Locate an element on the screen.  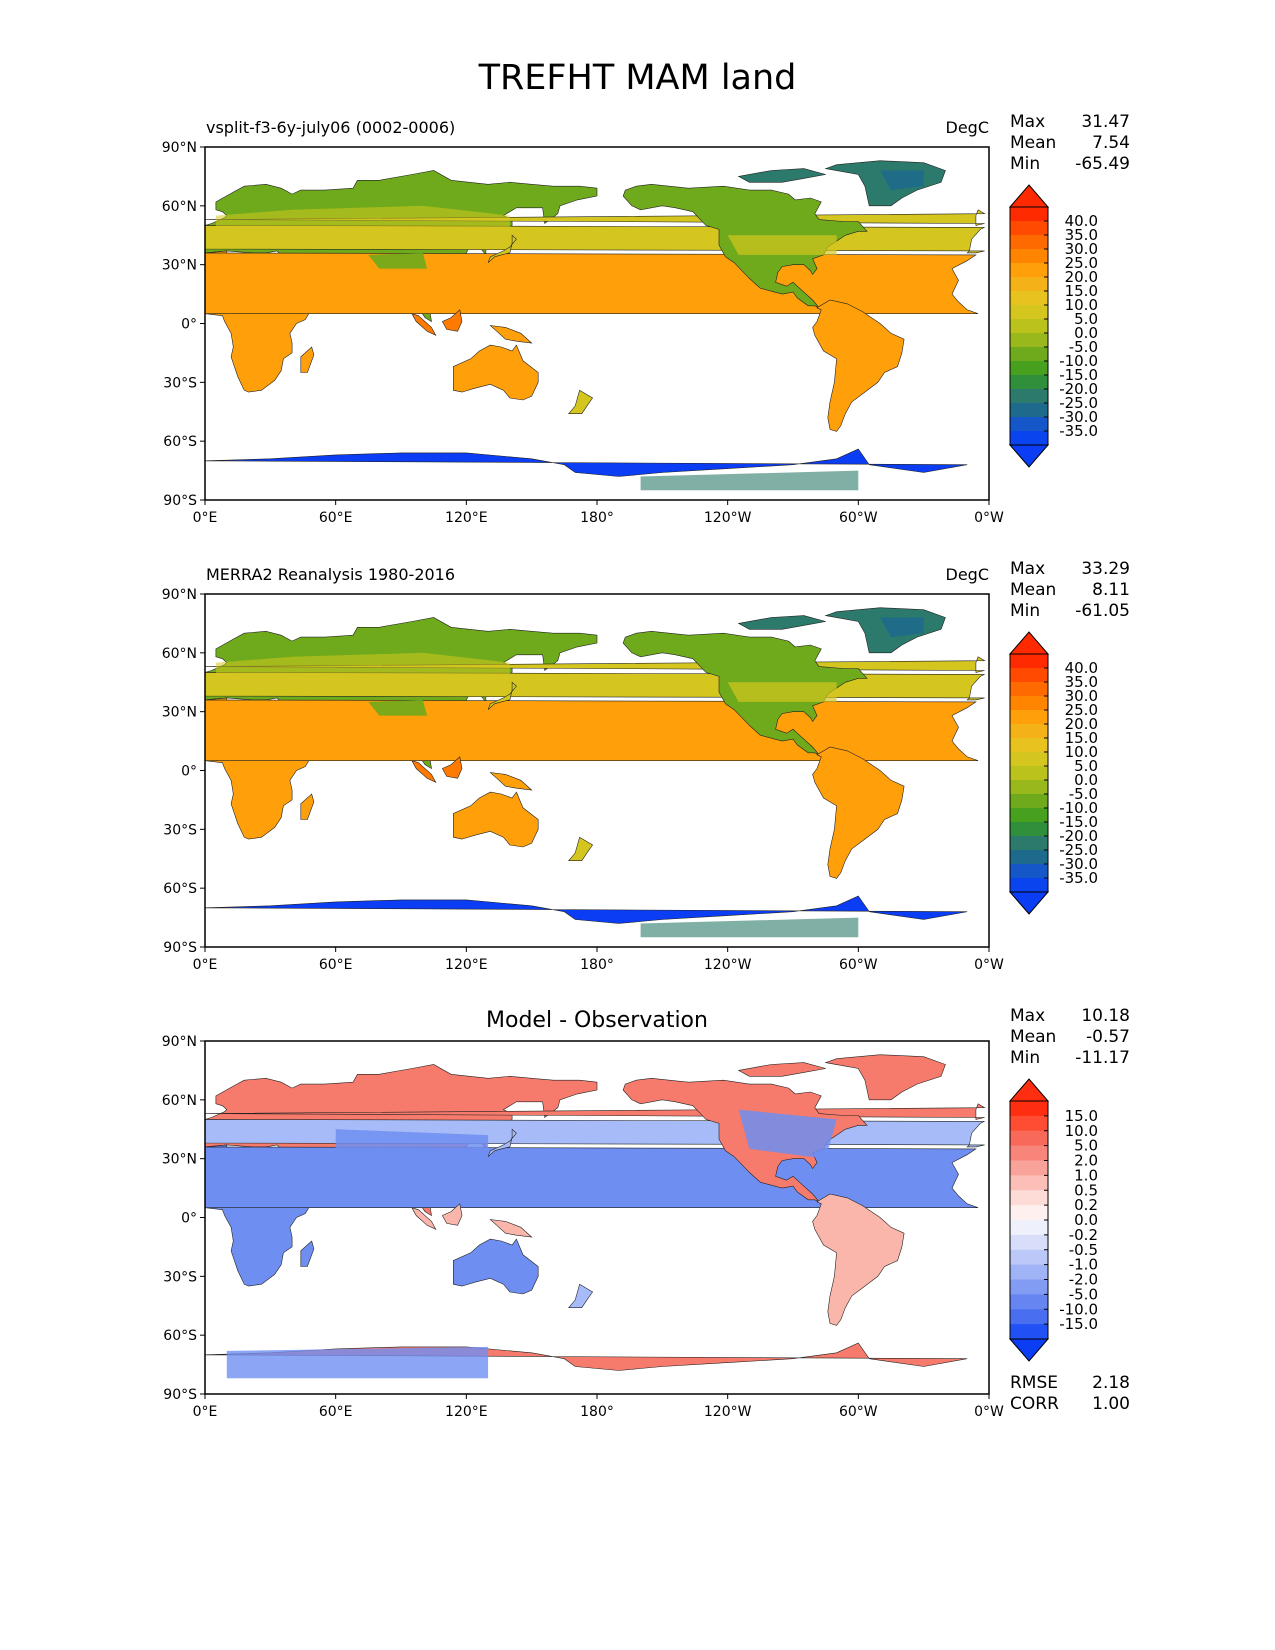
stat-value: 31.47 is located at coordinates (1105, 122).